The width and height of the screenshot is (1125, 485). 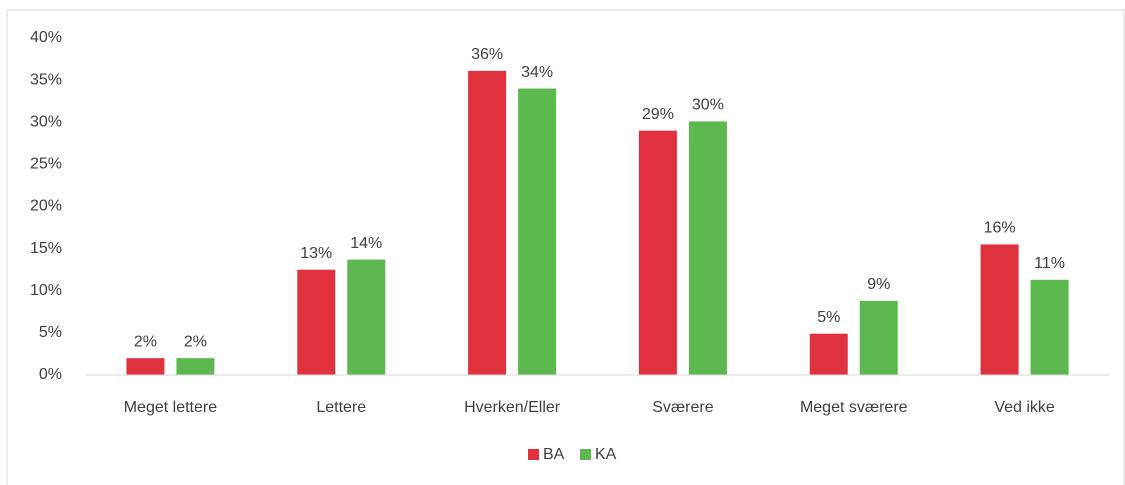 What do you see at coordinates (46, 290) in the screenshot?
I see `y-tick-label: 10%` at bounding box center [46, 290].